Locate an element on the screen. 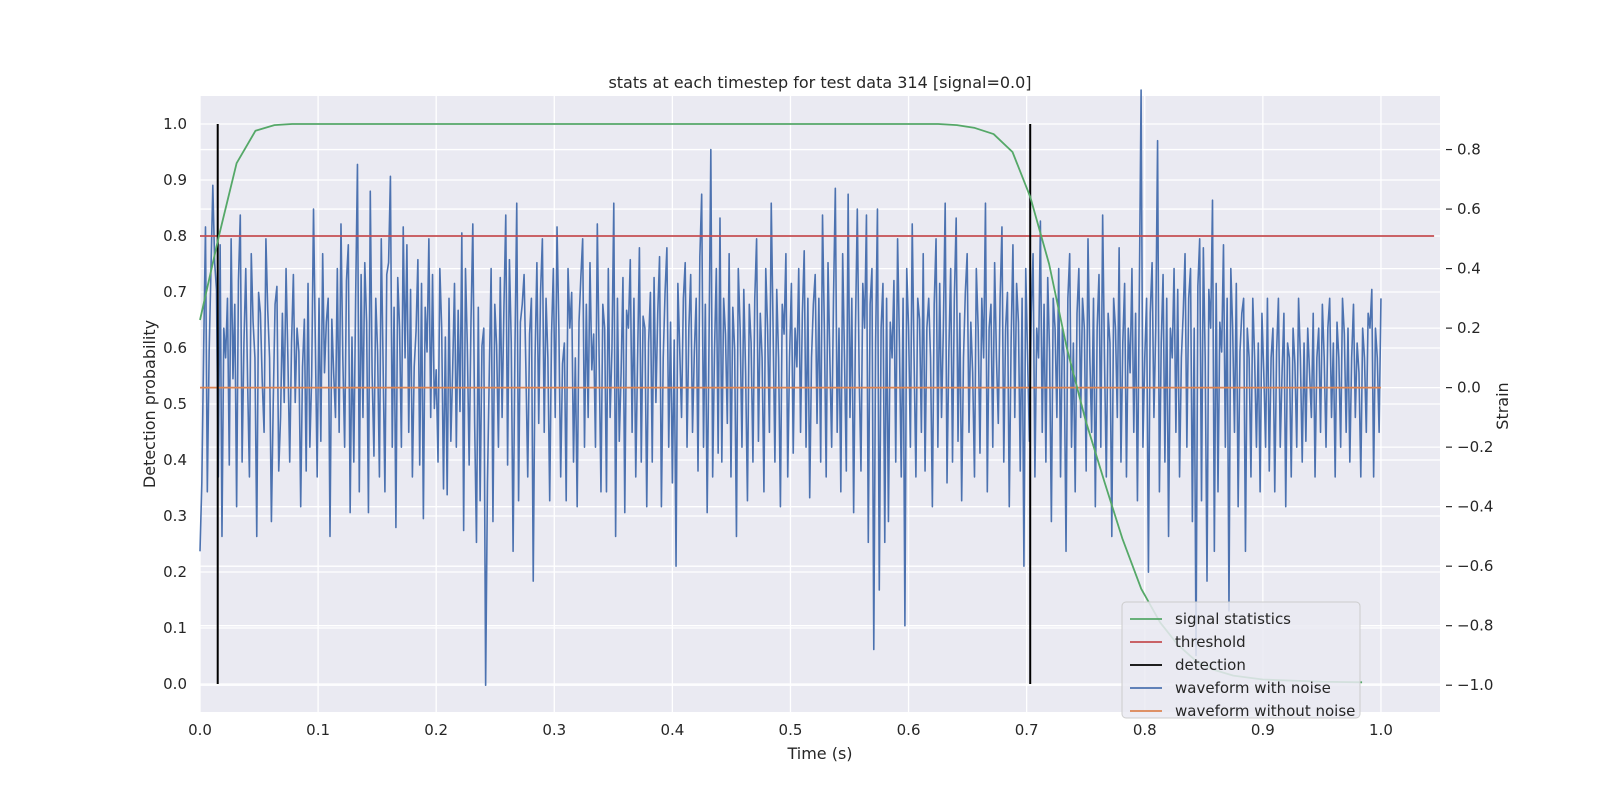 The image size is (1600, 800). legend-label: waveform with noise is located at coordinates (1253, 688).